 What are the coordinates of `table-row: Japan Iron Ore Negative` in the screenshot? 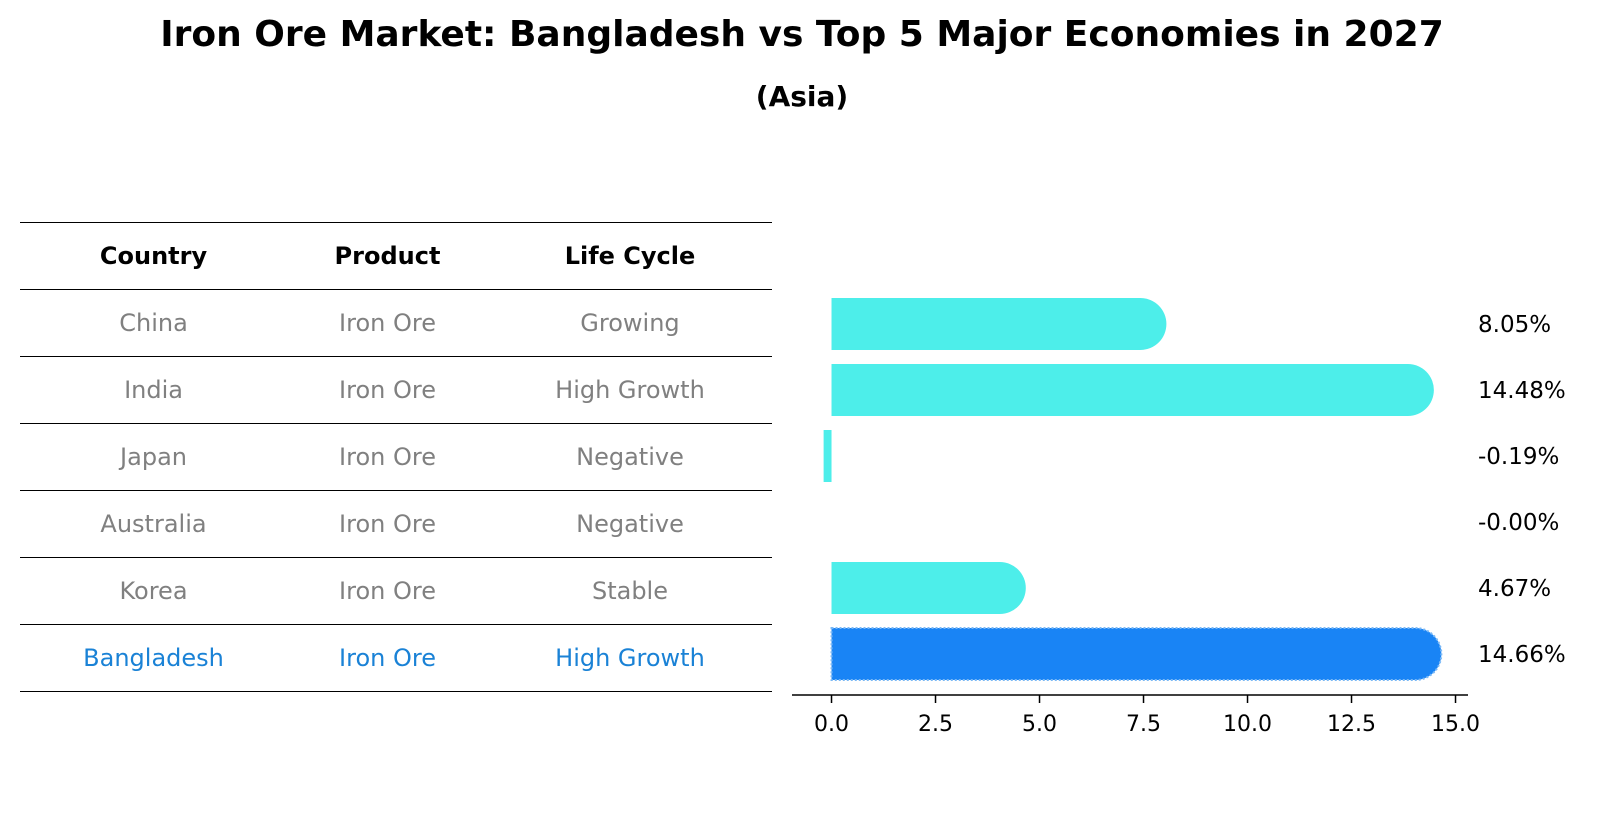 It's located at (396, 457).